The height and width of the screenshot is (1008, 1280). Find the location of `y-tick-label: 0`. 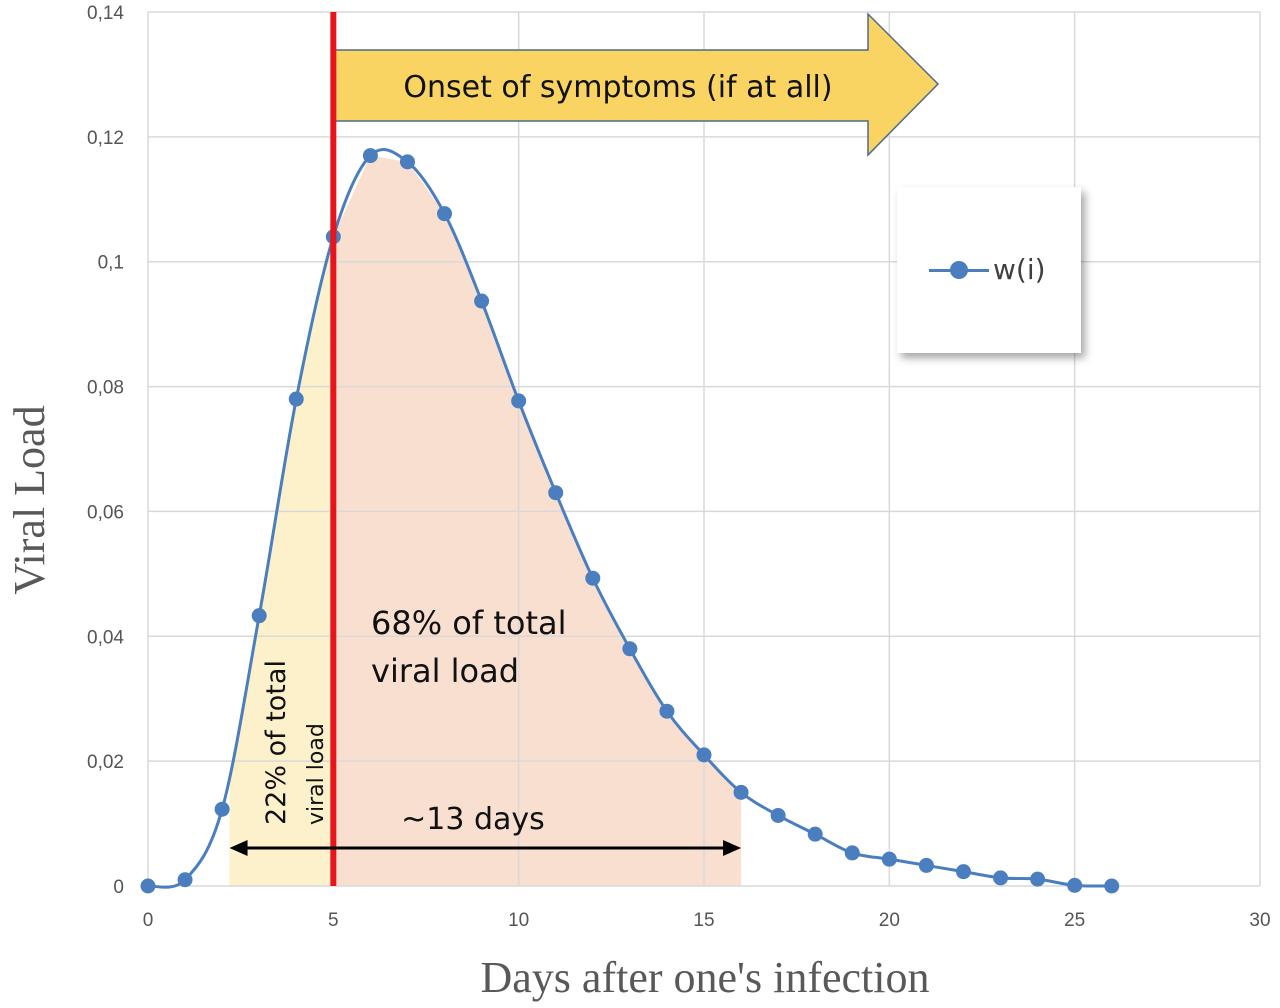

y-tick-label: 0 is located at coordinates (118, 887).